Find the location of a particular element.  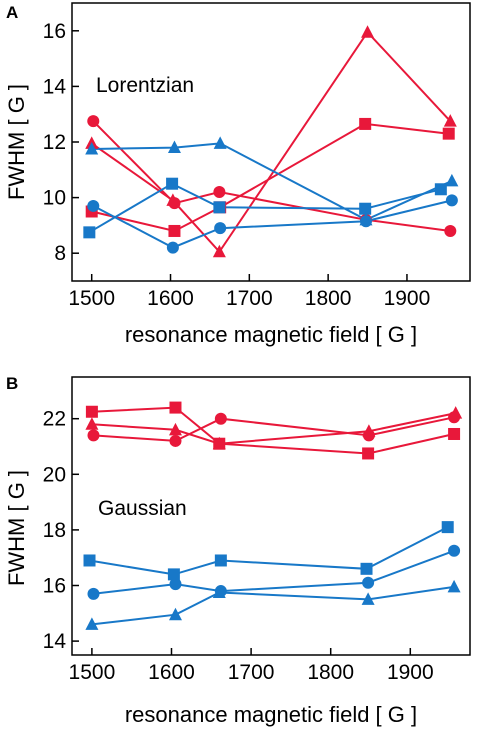

panel-a-xtick-label: 1900 is located at coordinates (407, 298).